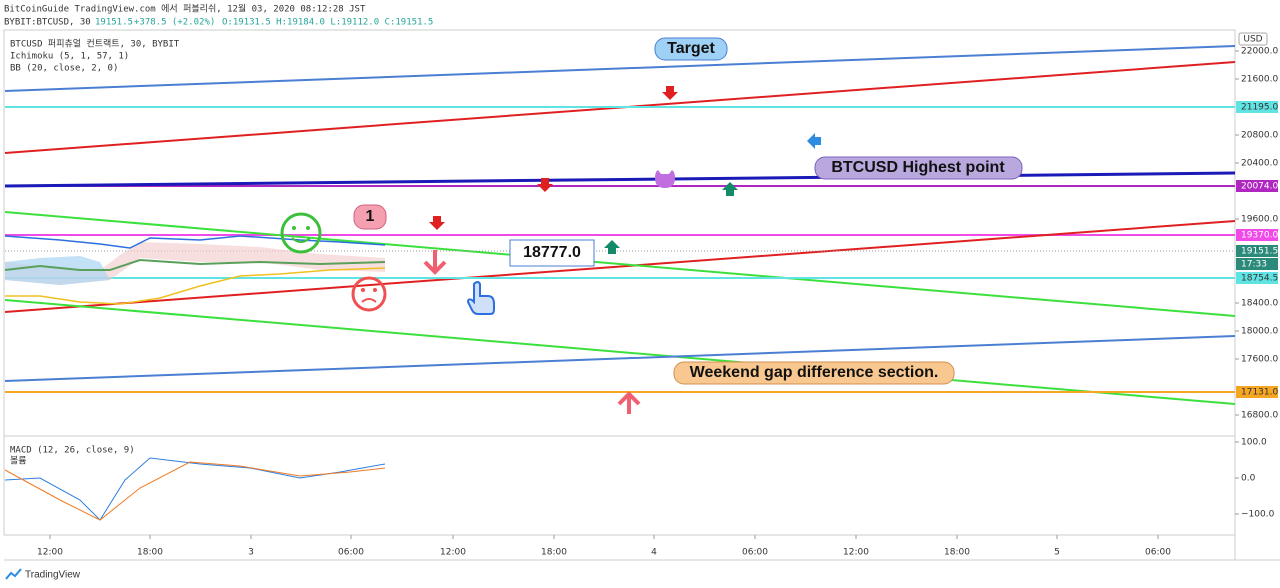 The width and height of the screenshot is (1280, 588). I want to click on bb-lower, so click(195, 286).